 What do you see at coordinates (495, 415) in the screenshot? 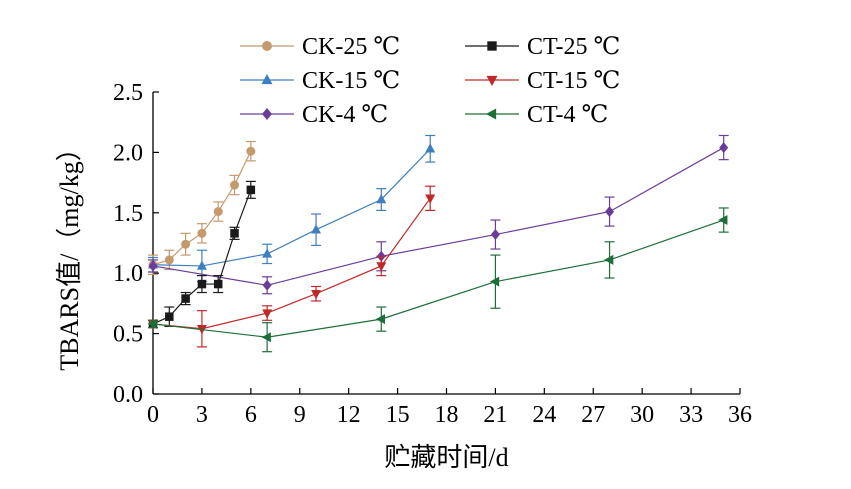
I see `x-tick-label: 21` at bounding box center [495, 415].